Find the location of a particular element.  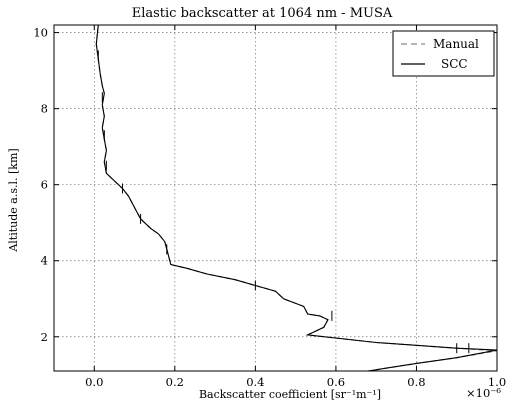

legend-box is located at coordinates (443, 53).